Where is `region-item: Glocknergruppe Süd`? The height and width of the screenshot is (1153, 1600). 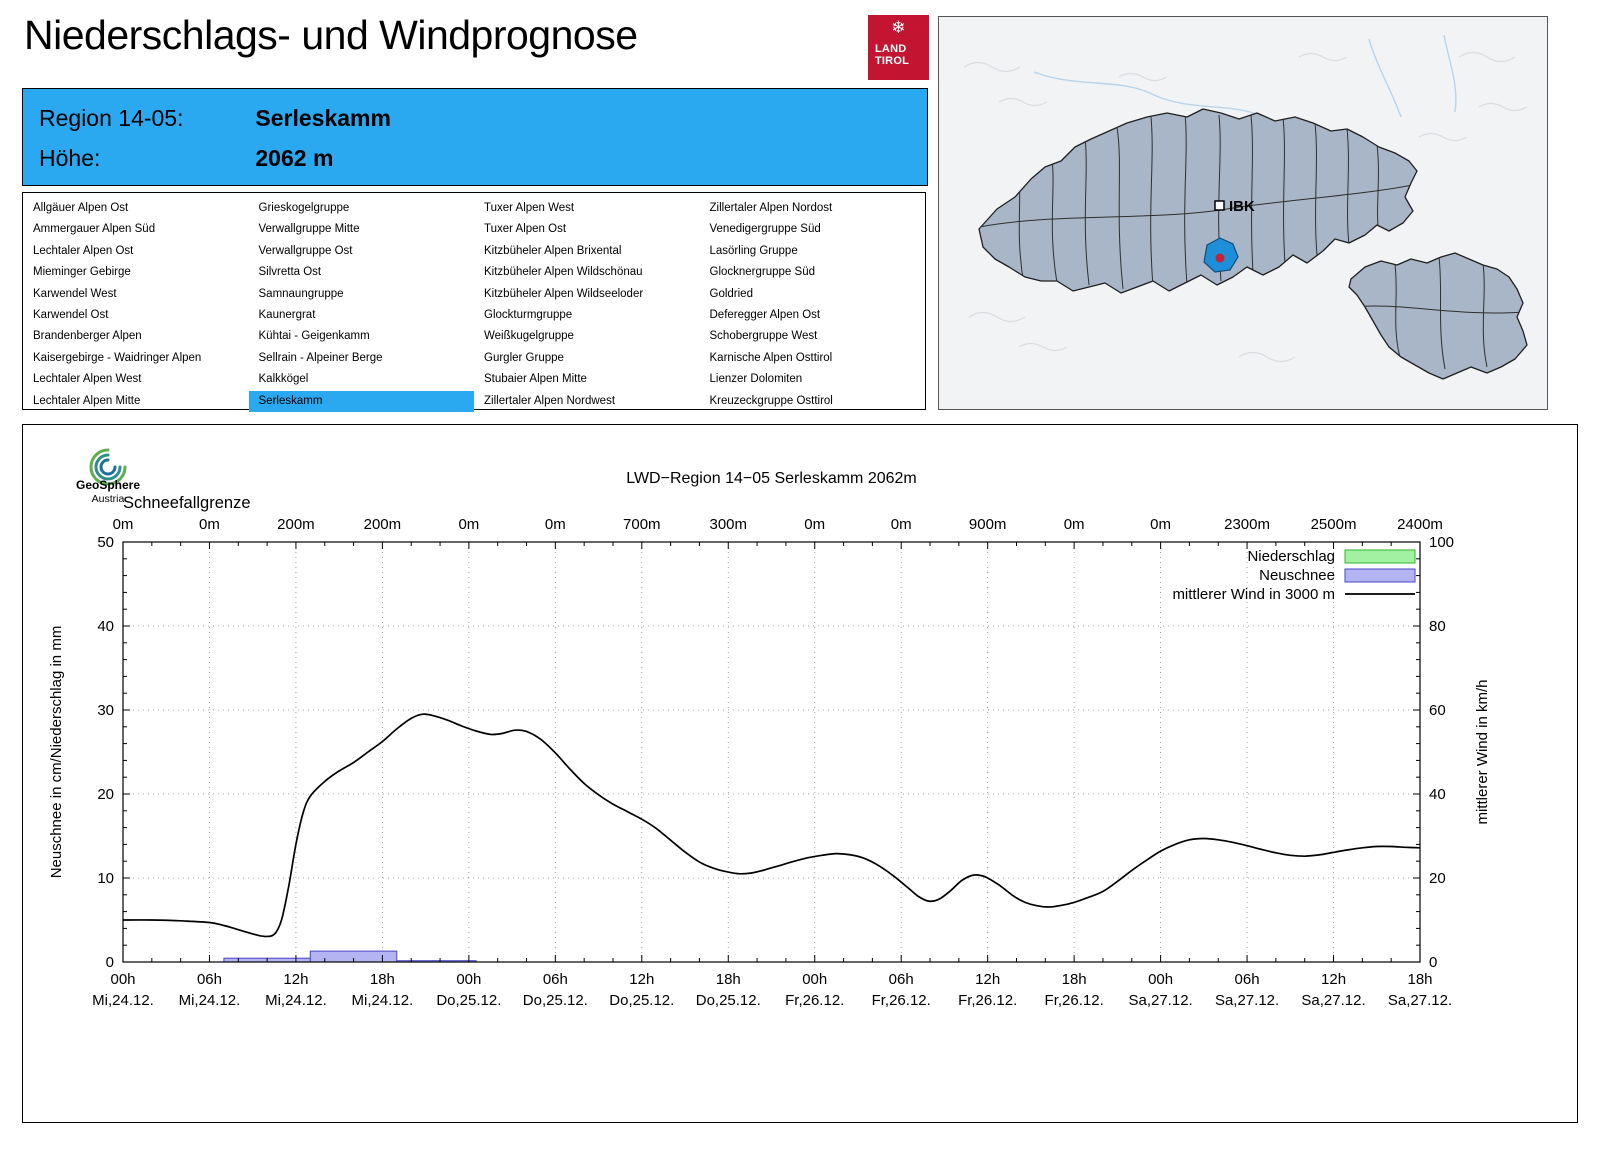
region-item: Glocknergruppe Süd is located at coordinates (762, 272).